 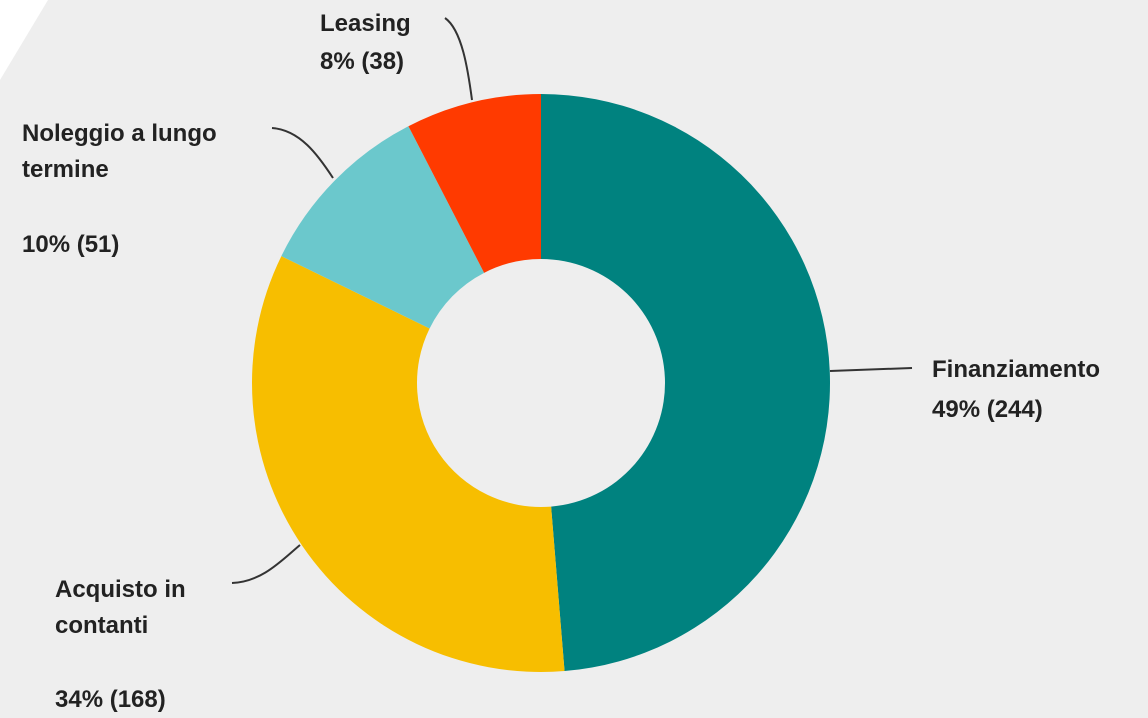 What do you see at coordinates (119, 151) in the screenshot?
I see `category-label: Noleggio a lungo termine` at bounding box center [119, 151].